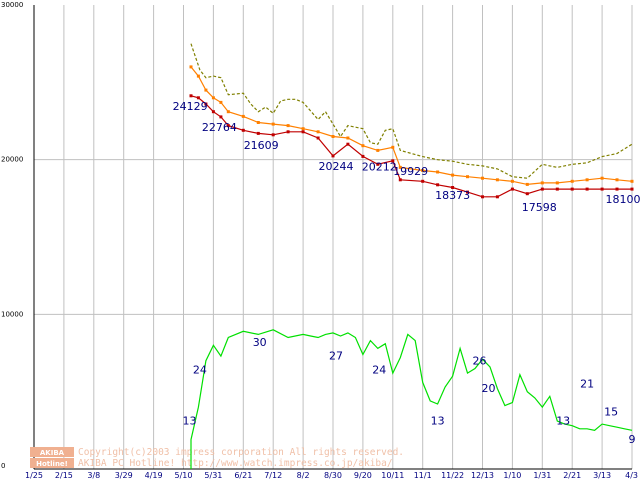  I want to click on logo-top-text: AKIBA, so click(52, 453).